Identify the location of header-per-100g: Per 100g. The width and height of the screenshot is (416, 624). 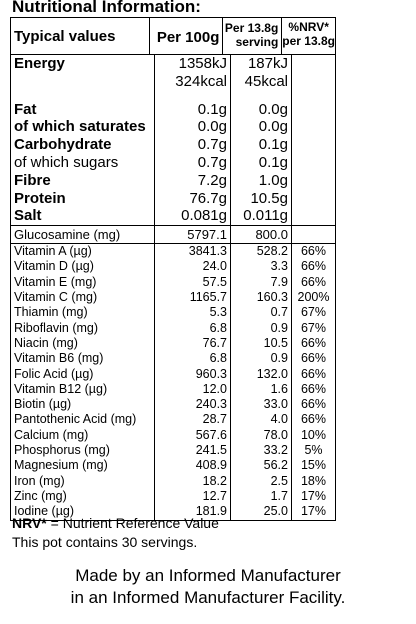
(187, 36).